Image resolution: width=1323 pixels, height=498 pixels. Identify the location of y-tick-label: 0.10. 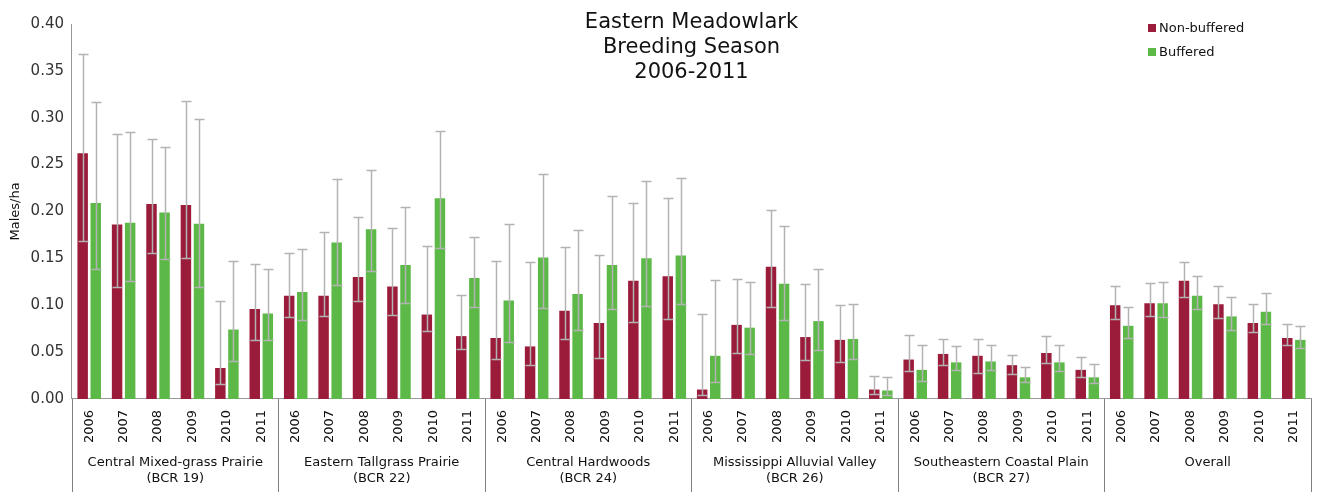
(47, 304).